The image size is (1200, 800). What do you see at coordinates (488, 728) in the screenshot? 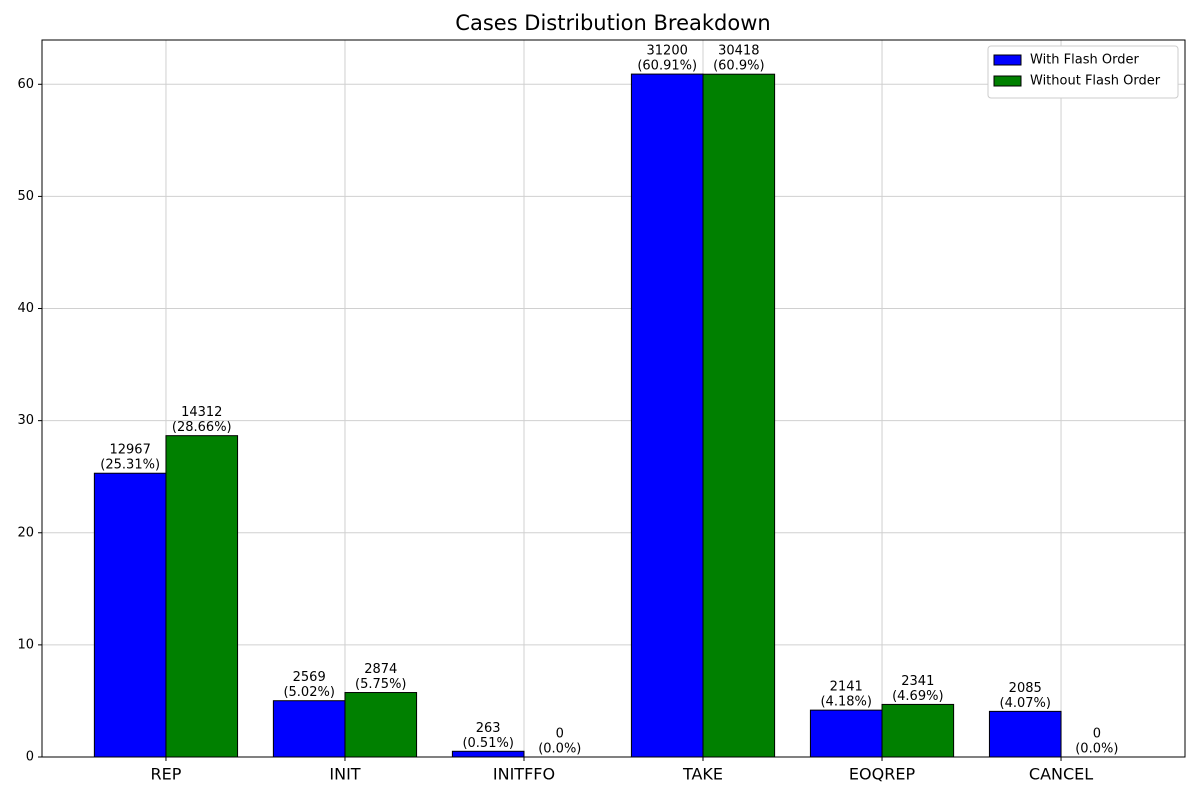
I see `data-count-label: 263` at bounding box center [488, 728].